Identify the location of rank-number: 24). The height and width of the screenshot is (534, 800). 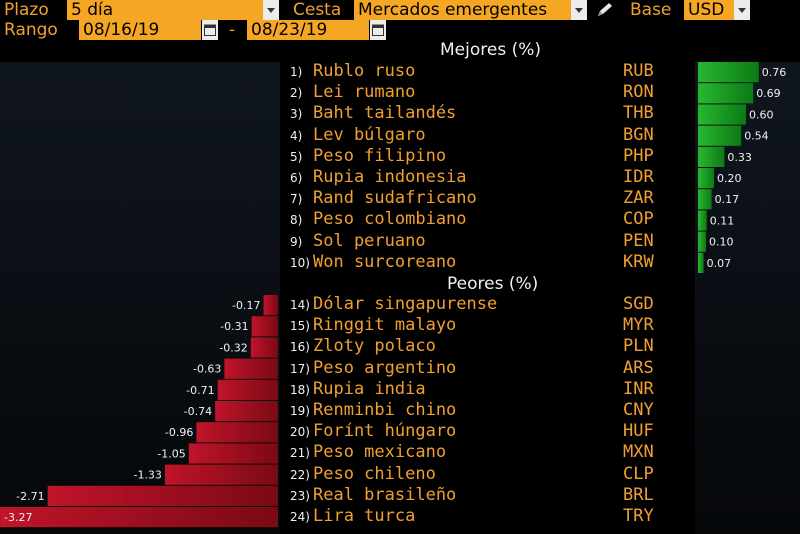
(300, 517).